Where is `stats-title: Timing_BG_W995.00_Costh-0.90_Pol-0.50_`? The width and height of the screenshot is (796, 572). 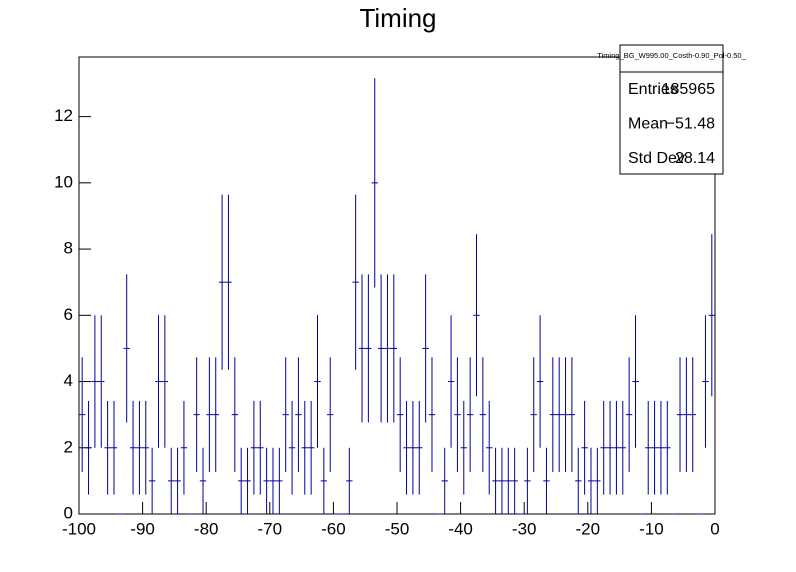 stats-title: Timing_BG_W995.00_Costh-0.90_Pol-0.50_ is located at coordinates (671, 55).